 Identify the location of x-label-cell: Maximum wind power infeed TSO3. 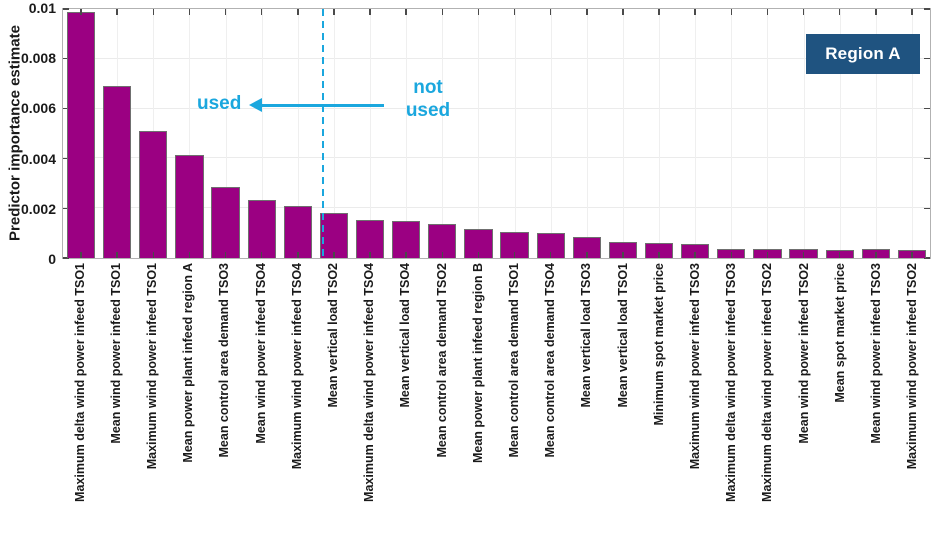
(695, 399).